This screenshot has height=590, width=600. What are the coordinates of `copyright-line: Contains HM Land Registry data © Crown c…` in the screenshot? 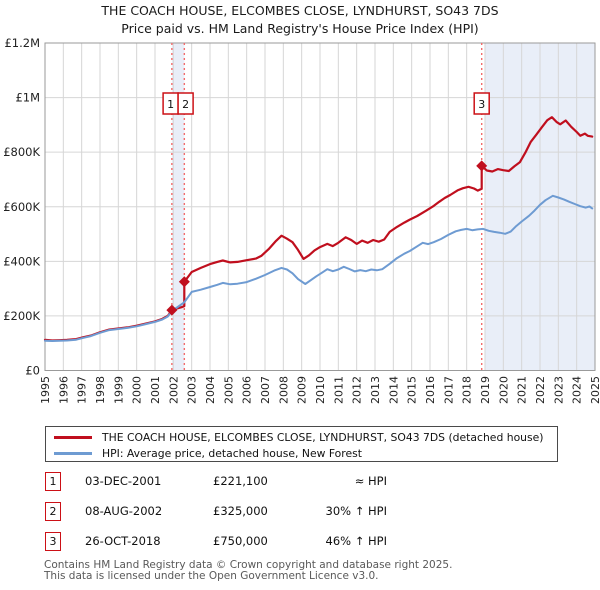 It's located at (248, 565).